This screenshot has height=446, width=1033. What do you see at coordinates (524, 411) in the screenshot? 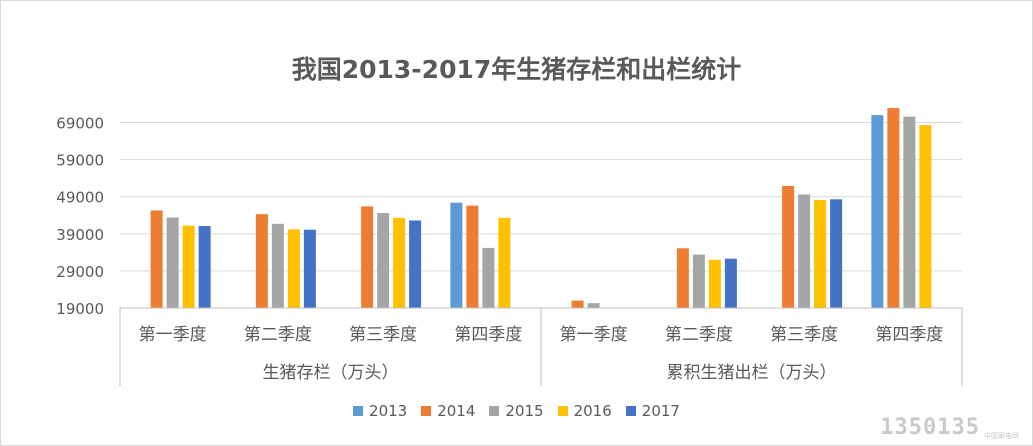
I see `legend-label: 2015` at bounding box center [524, 411].